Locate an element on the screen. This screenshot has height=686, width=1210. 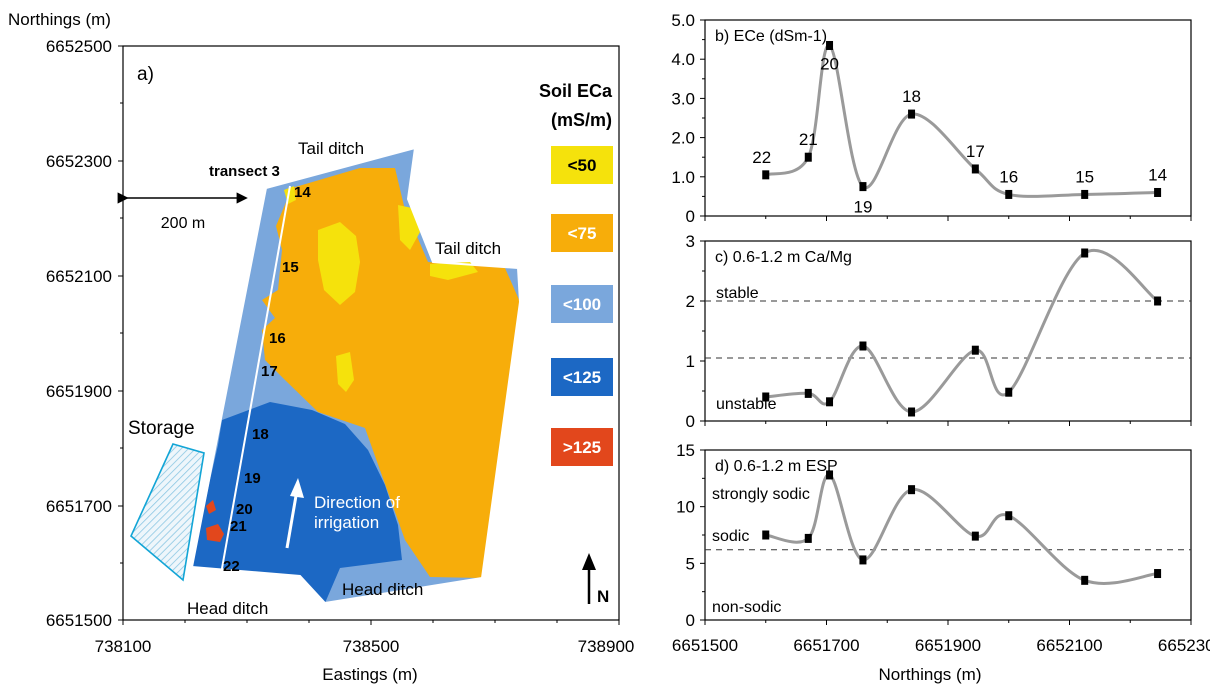
y-tick-label: 5.0 is located at coordinates (683, 20).